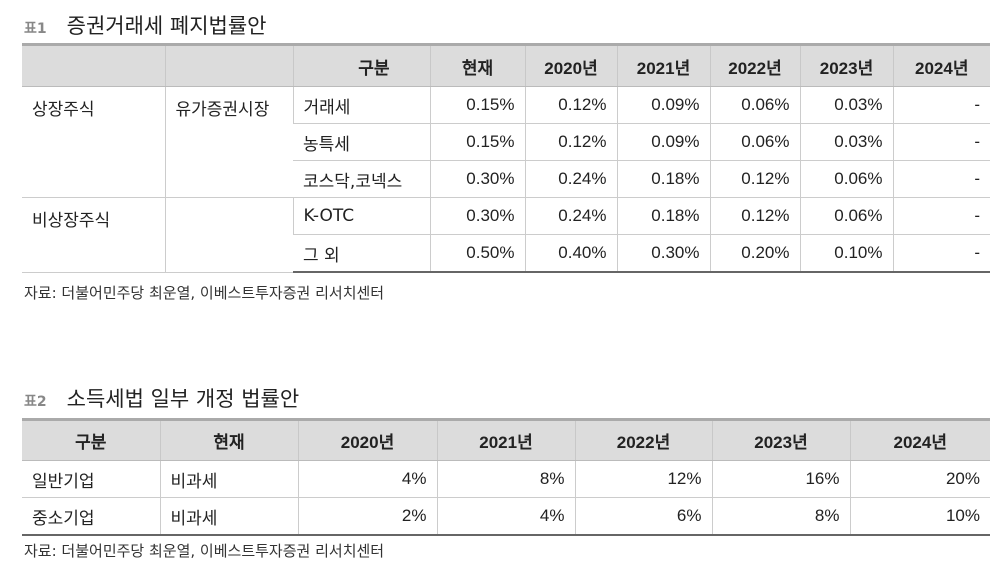  Describe the element at coordinates (643, 479) in the screenshot. I see `rate-cell: 12%` at that location.